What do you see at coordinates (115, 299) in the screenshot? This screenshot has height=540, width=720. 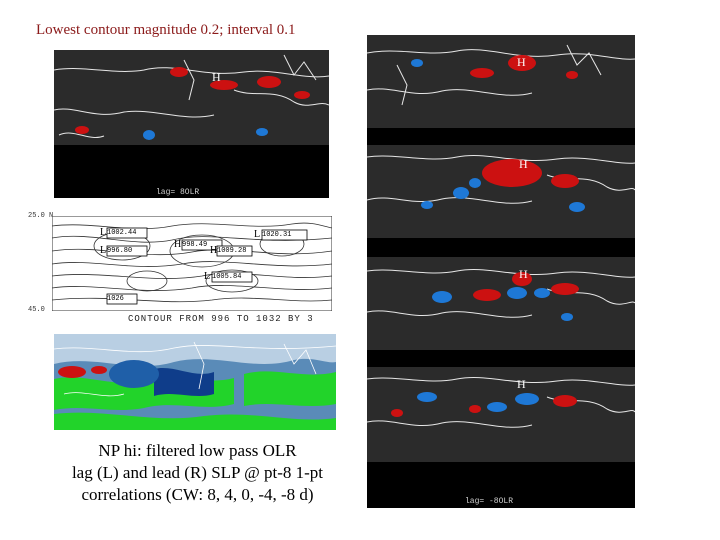 I see `contour-box-label: 1026` at bounding box center [115, 299].